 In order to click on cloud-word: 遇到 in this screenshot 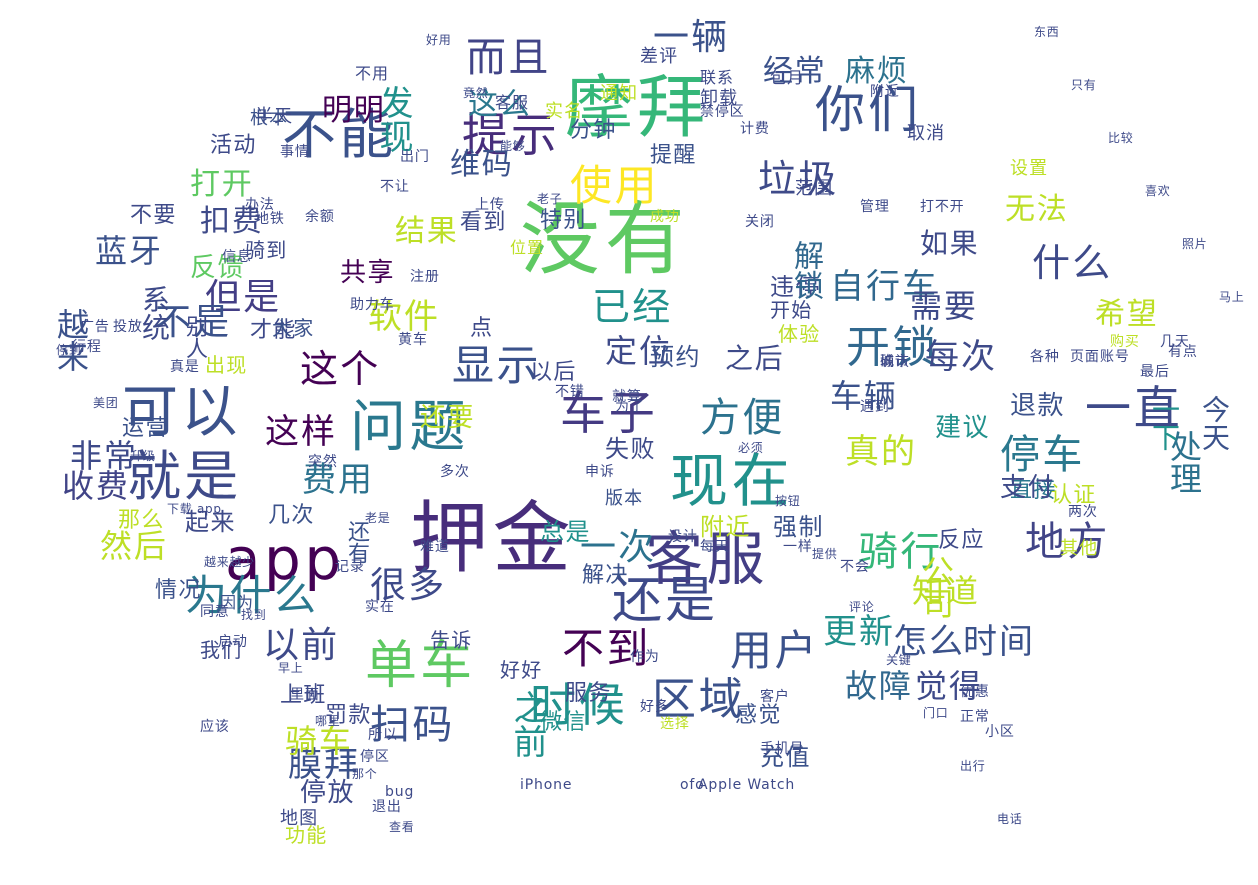, I will do `click(875, 407)`.